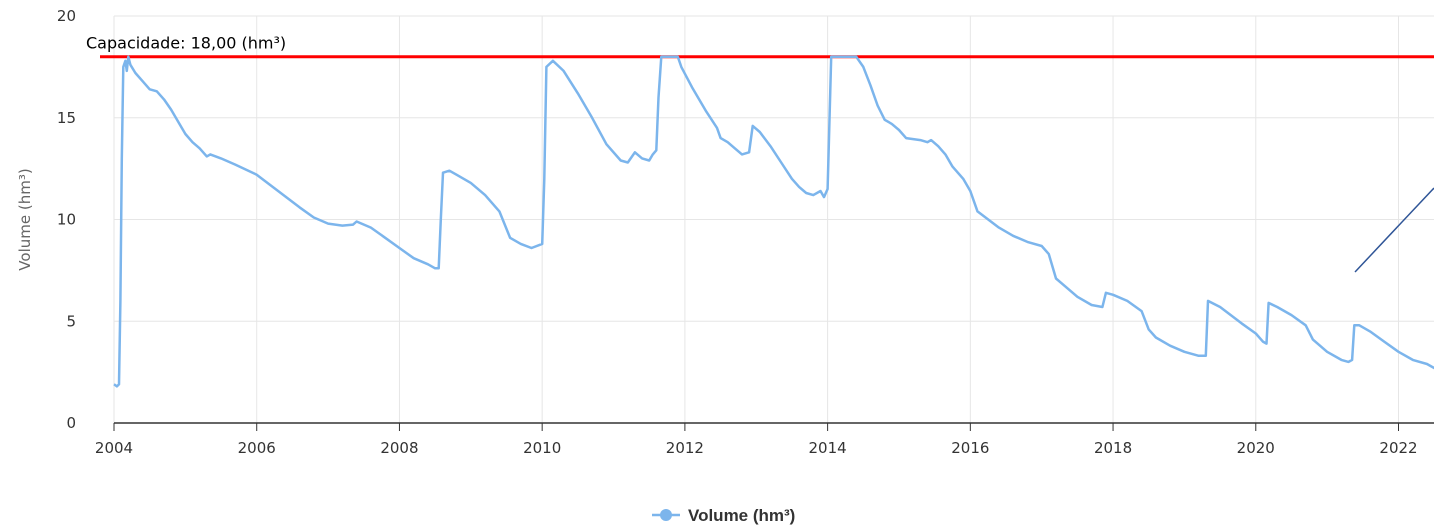 This screenshot has height=528, width=1434. I want to click on x-tick-label: 2018, so click(1113, 448).